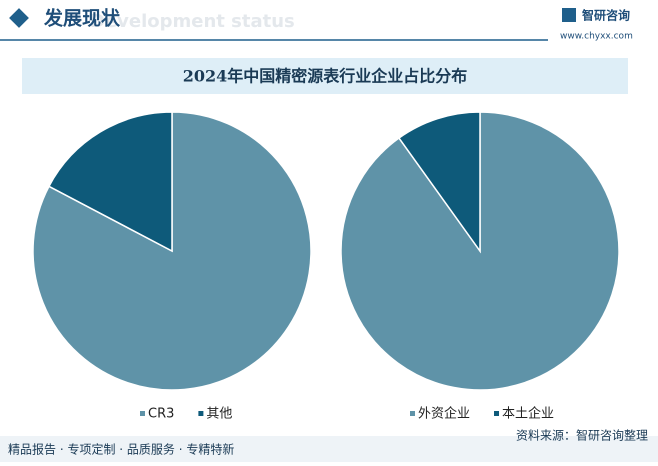 Image resolution: width=658 pixels, height=466 pixels. What do you see at coordinates (605, 15) in the screenshot?
I see `logo-text: 智研咨询` at bounding box center [605, 15].